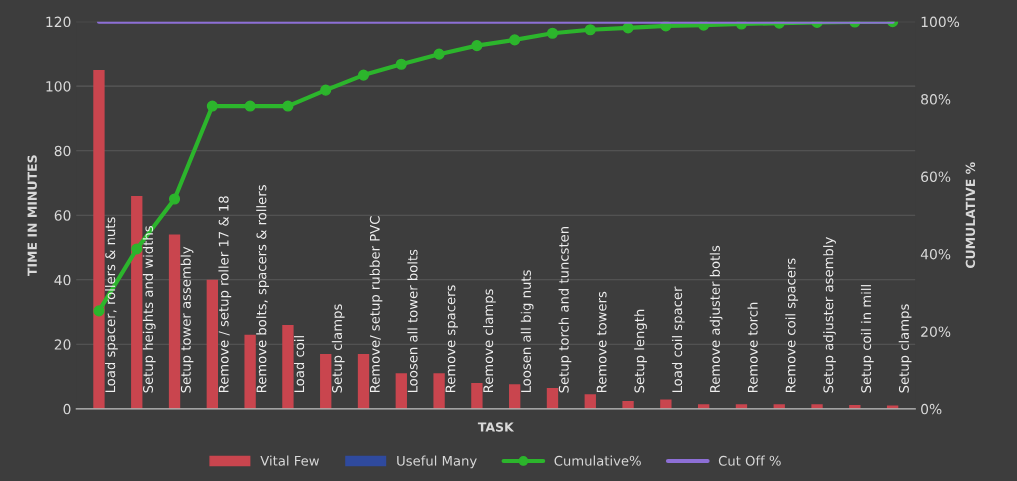  What do you see at coordinates (749, 460) in the screenshot?
I see `legend-label: Cut Off %` at bounding box center [749, 460].